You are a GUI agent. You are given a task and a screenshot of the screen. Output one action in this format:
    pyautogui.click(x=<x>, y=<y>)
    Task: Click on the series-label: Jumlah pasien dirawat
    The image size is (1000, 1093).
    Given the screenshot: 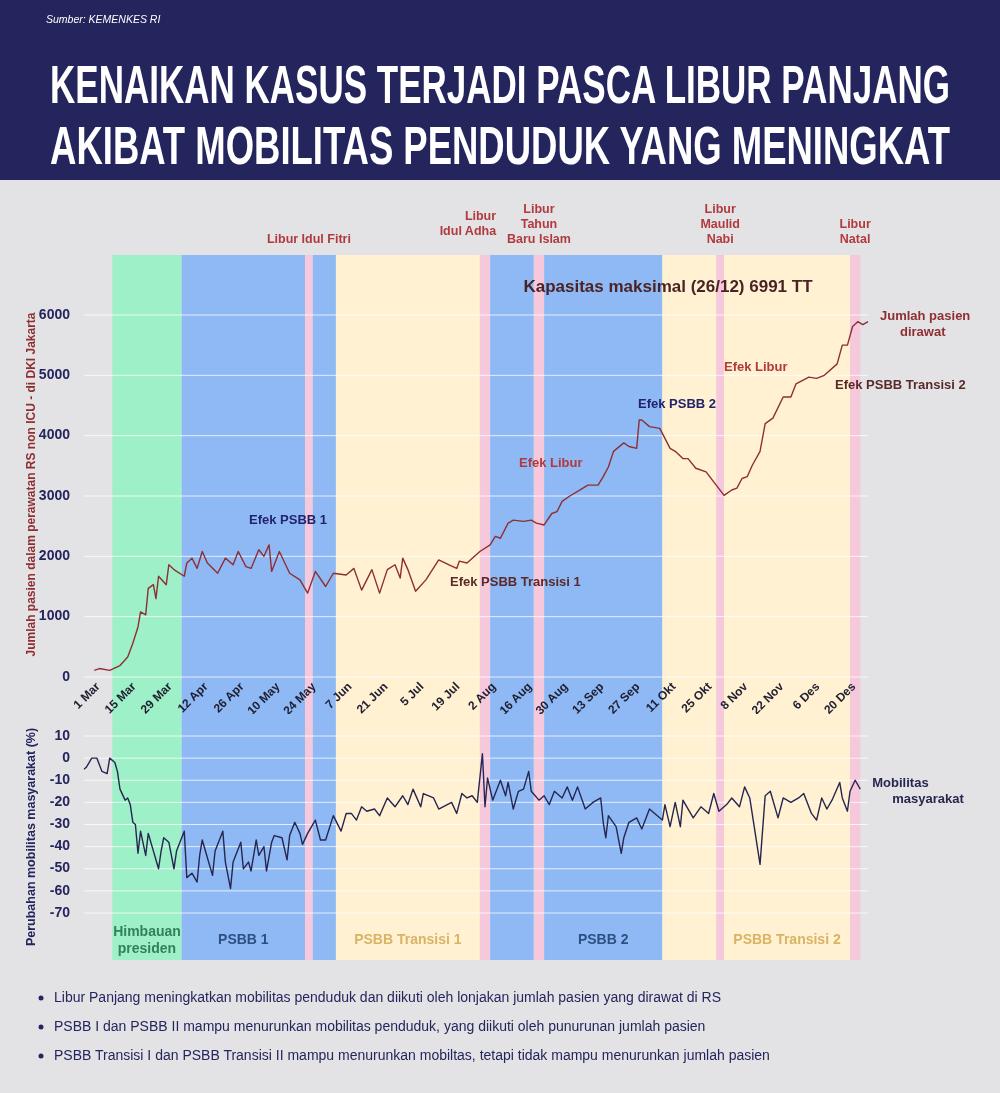 What is the action you would take?
    pyautogui.click(x=925, y=323)
    